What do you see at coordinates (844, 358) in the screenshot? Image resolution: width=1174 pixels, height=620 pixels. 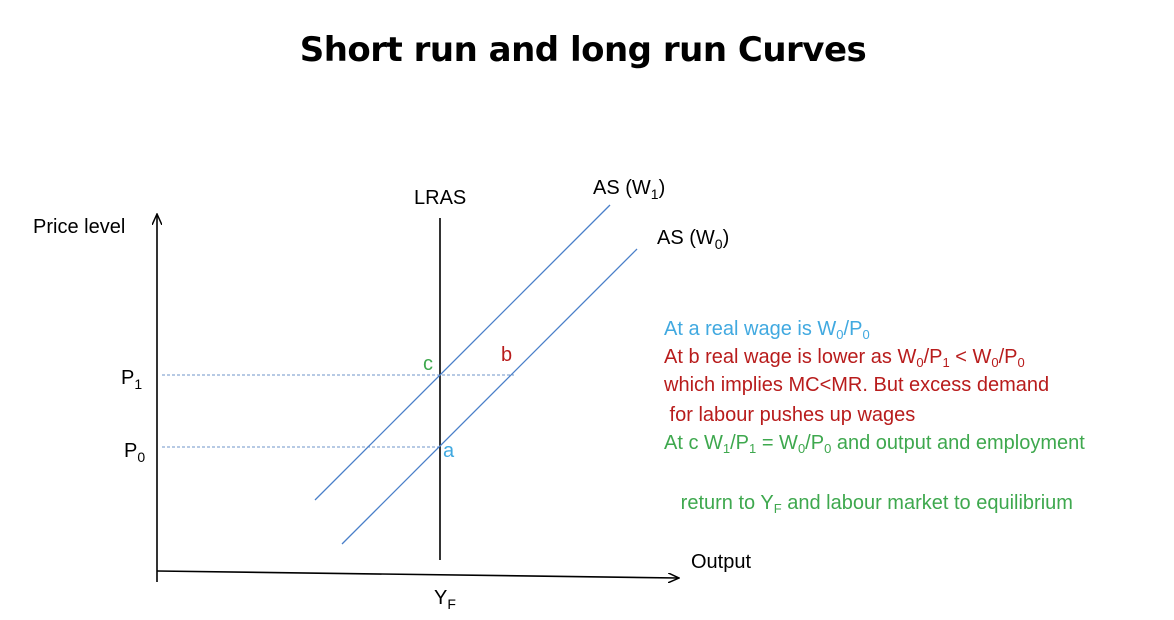 I see `note-line-2: At b real wage is lower as W0/P1 < W0/P0` at bounding box center [844, 358].